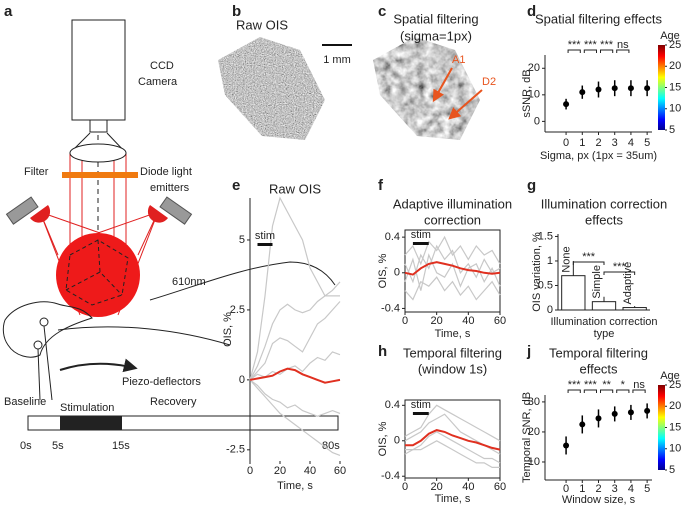  Describe the element at coordinates (98, 126) in the screenshot. I see `camera-lens` at that location.